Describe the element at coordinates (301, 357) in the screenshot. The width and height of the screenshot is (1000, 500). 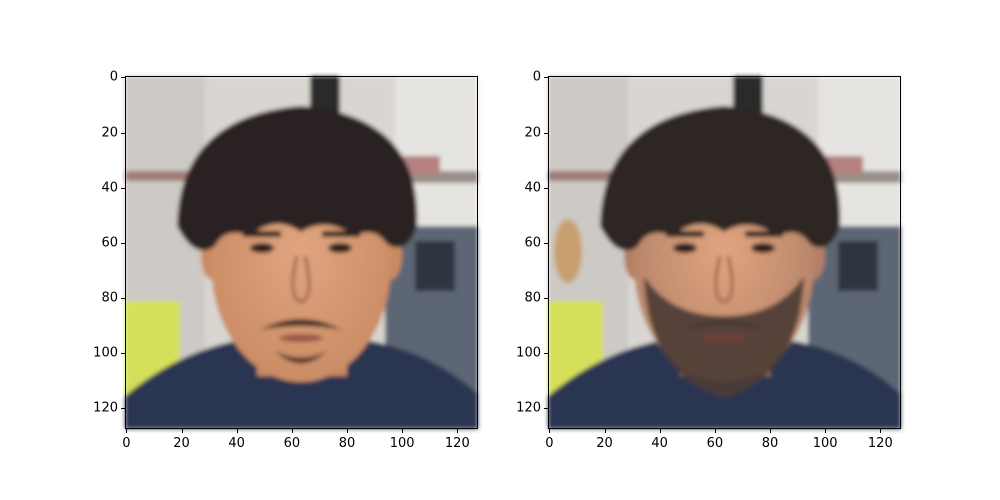
I see `chin-beard` at that location.